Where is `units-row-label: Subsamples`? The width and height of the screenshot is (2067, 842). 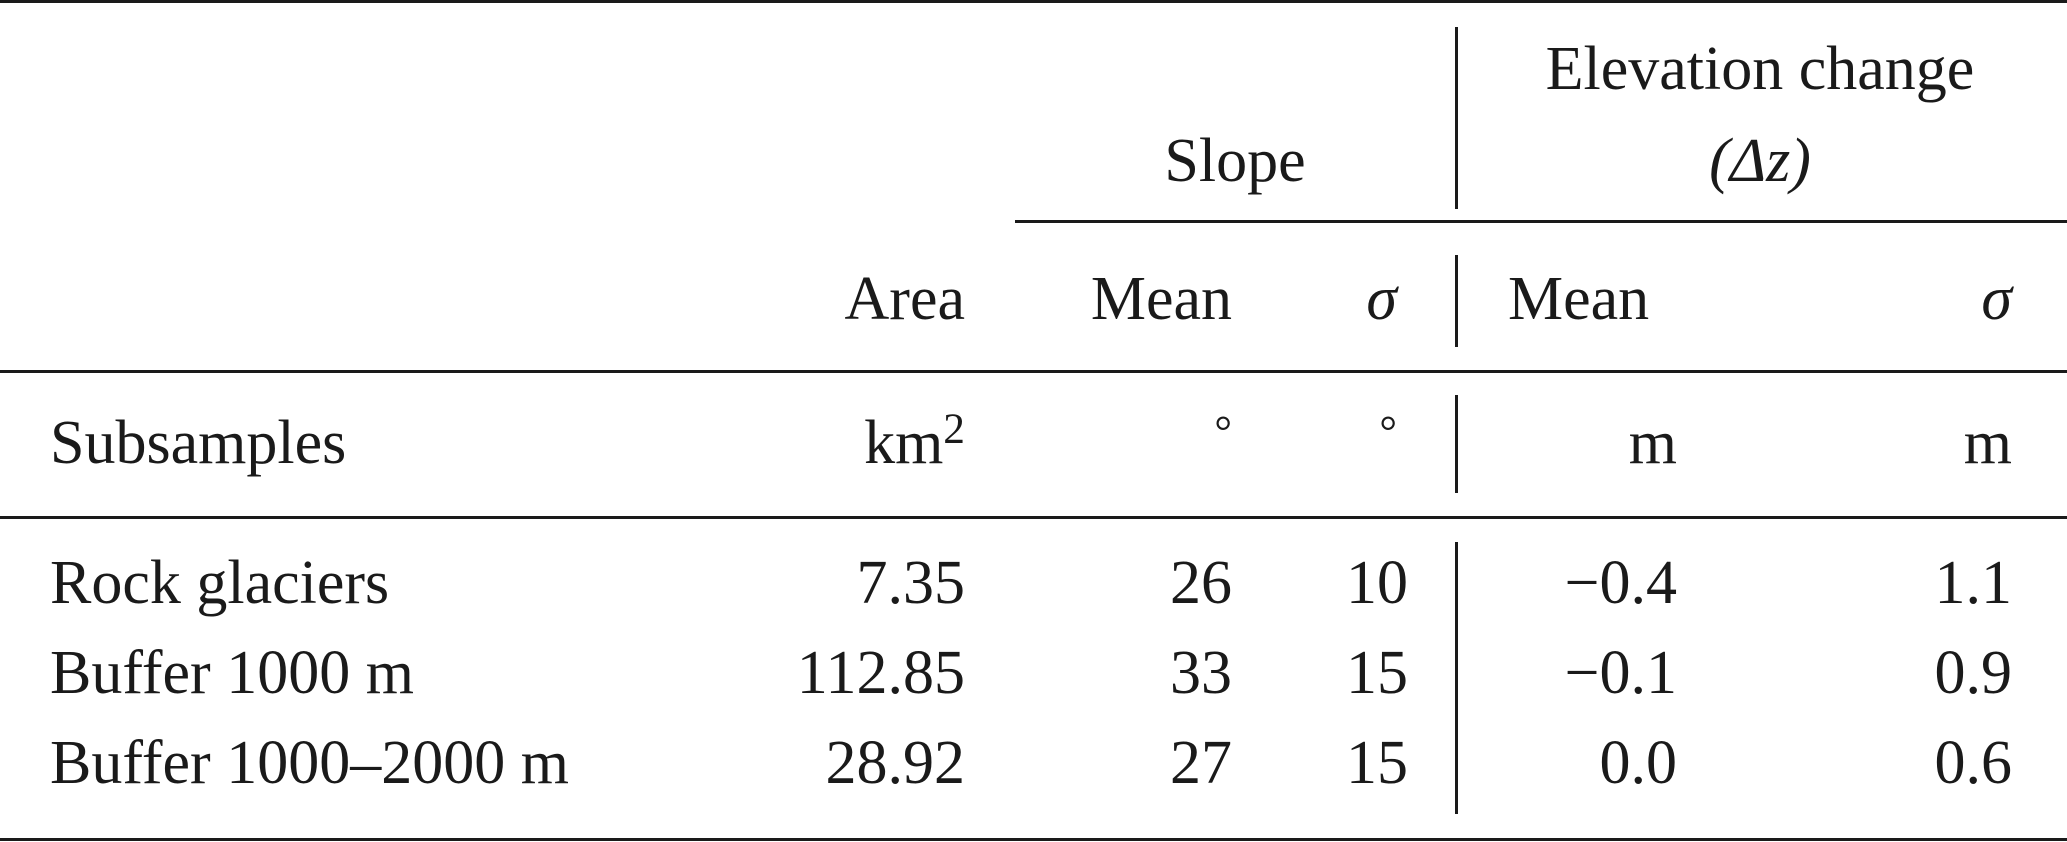 units-row-label: Subsamples is located at coordinates (198, 443).